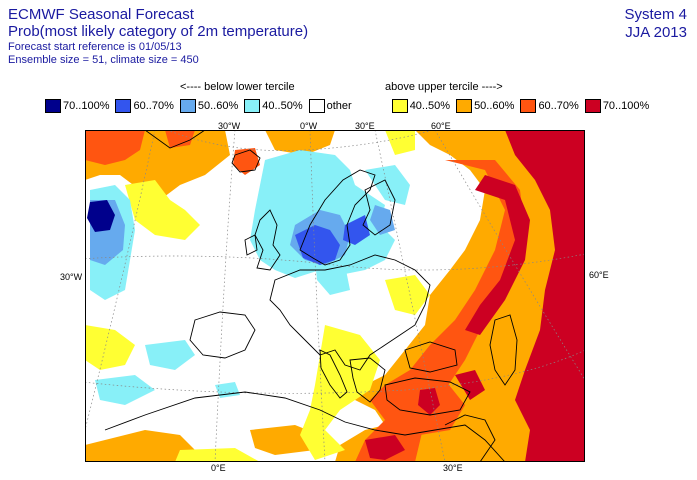 This screenshot has height=480, width=697. Describe the element at coordinates (444, 87) in the screenshot. I see `legend-above-caption: above upper tercile ---->` at that location.